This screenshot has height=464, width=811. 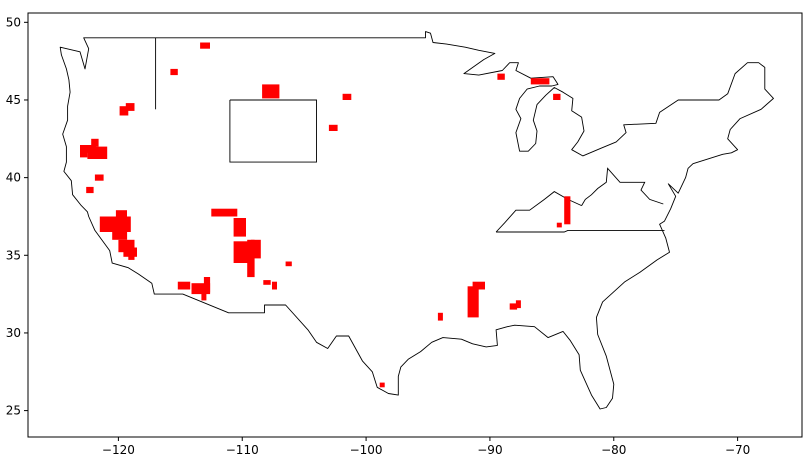 What do you see at coordinates (17, 216) in the screenshot?
I see `y-axis: 25 30 35 40 45 50` at bounding box center [17, 216].